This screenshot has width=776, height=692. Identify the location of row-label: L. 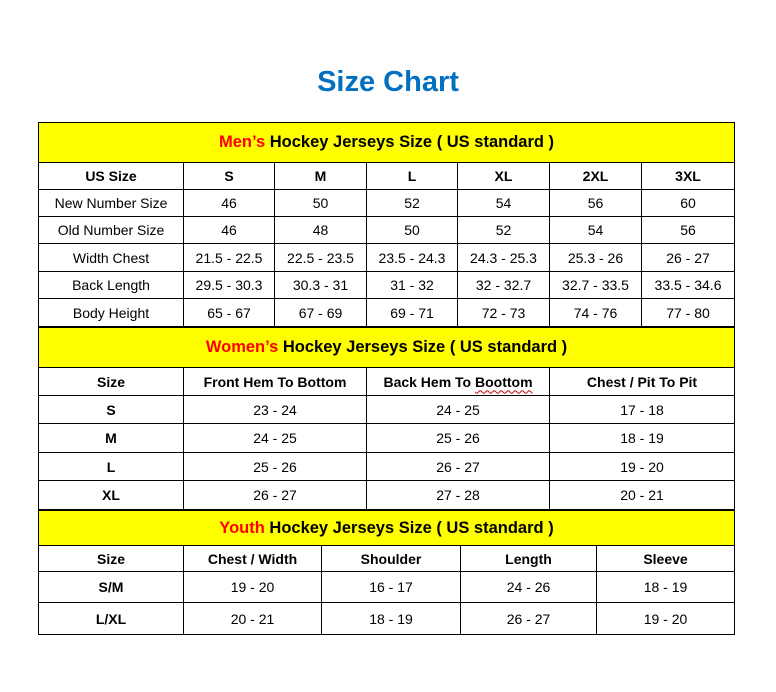
(111, 466).